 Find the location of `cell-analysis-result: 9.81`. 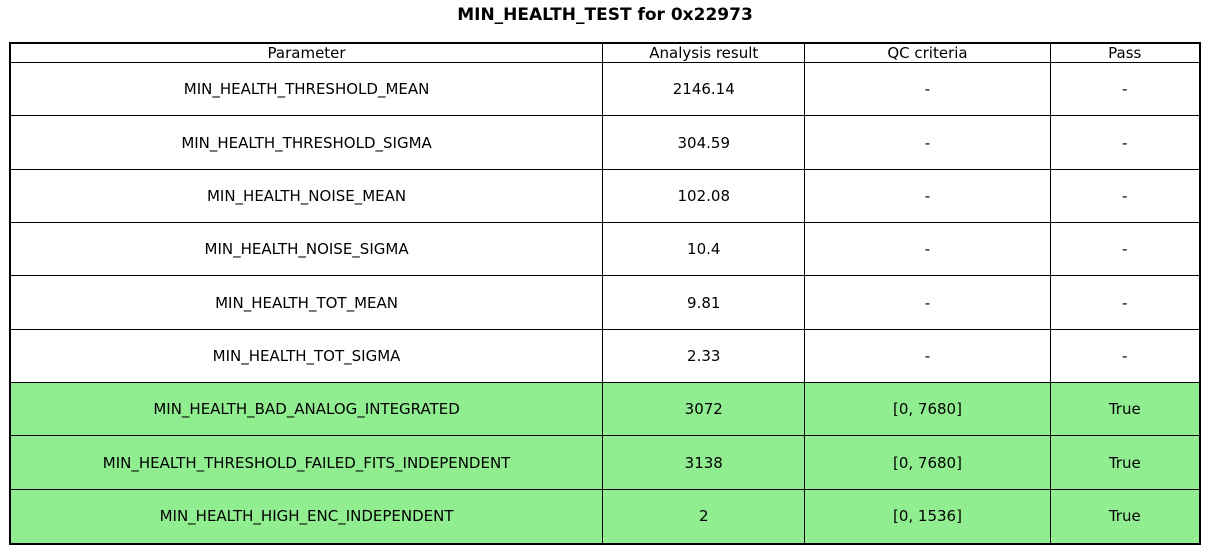

cell-analysis-result: 9.81 is located at coordinates (704, 302).